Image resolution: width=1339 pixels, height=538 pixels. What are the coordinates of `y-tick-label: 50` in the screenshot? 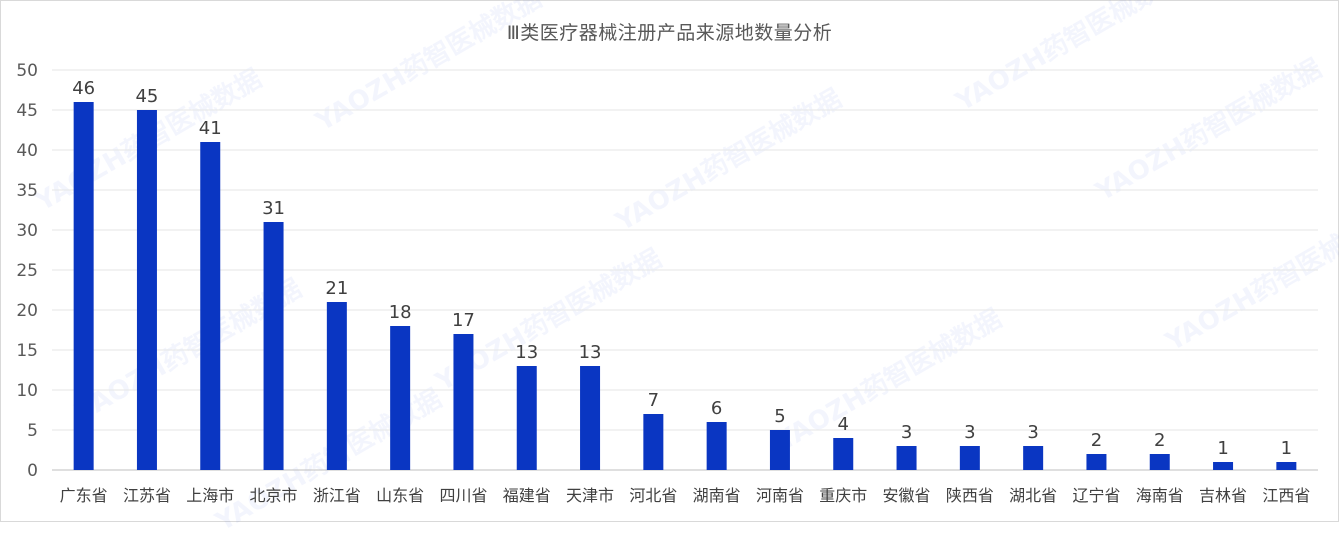 It's located at (27, 71).